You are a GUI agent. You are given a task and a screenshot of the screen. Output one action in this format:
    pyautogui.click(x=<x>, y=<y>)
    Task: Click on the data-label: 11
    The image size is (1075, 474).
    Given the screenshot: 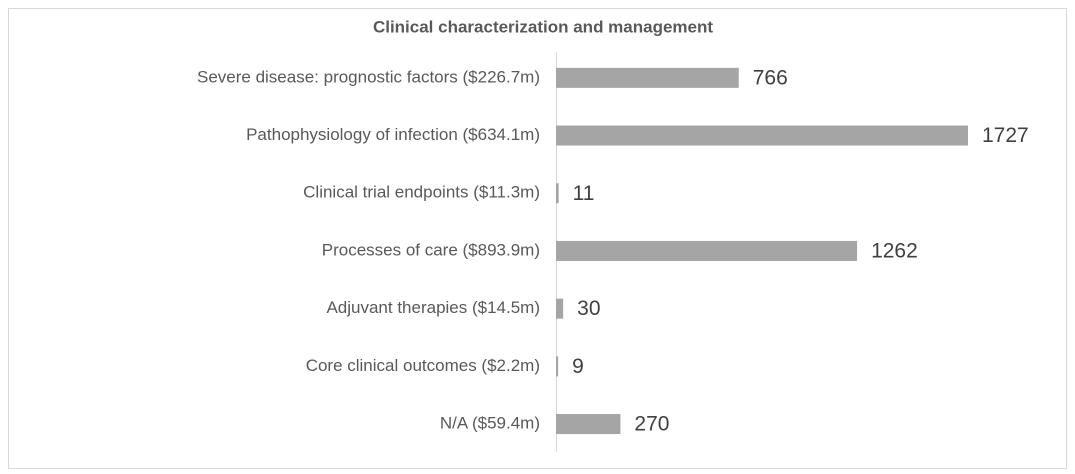 What is the action you would take?
    pyautogui.click(x=584, y=193)
    